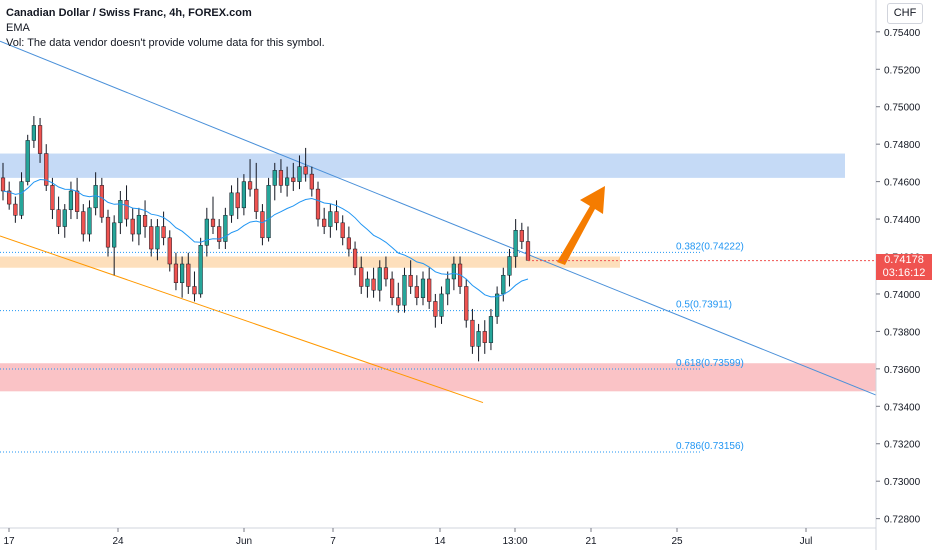 This screenshot has height=555, width=932. What do you see at coordinates (581, 225) in the screenshot?
I see `arrow-annotation` at bounding box center [581, 225].